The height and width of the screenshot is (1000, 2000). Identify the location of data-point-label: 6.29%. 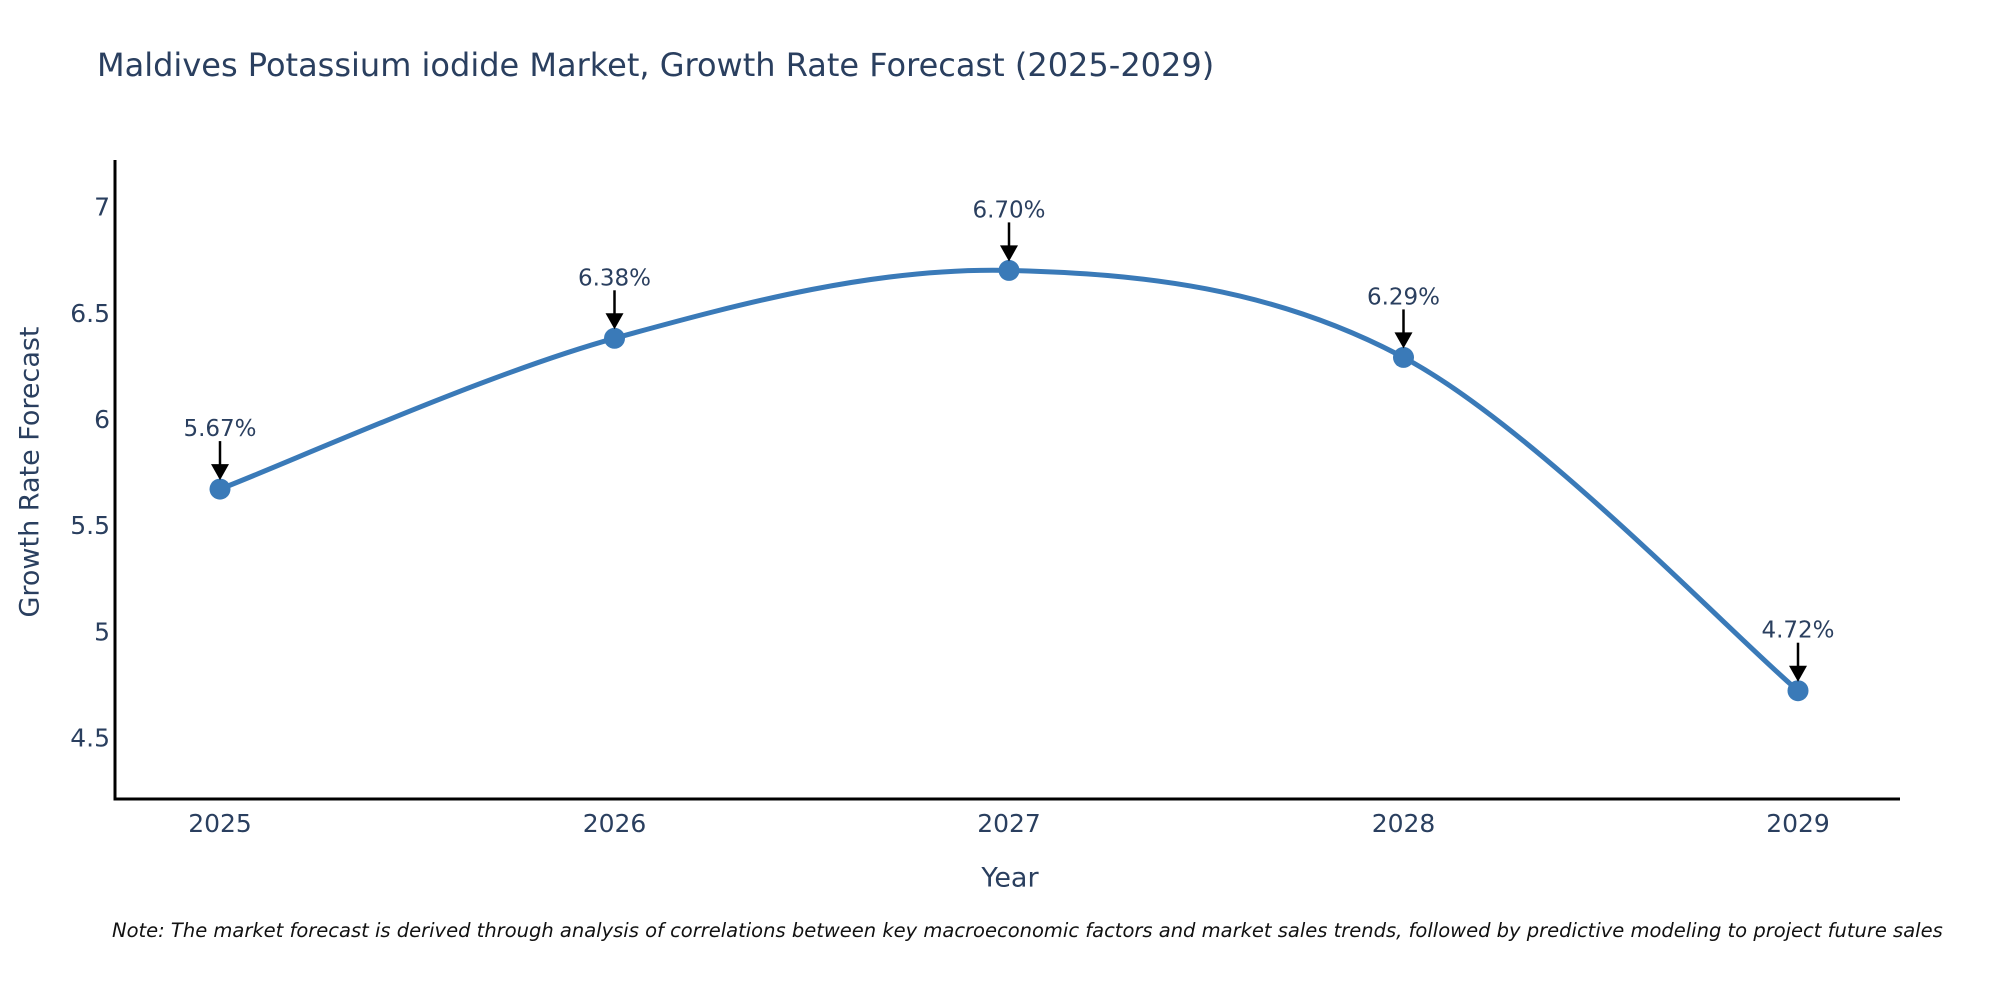
(1403, 297).